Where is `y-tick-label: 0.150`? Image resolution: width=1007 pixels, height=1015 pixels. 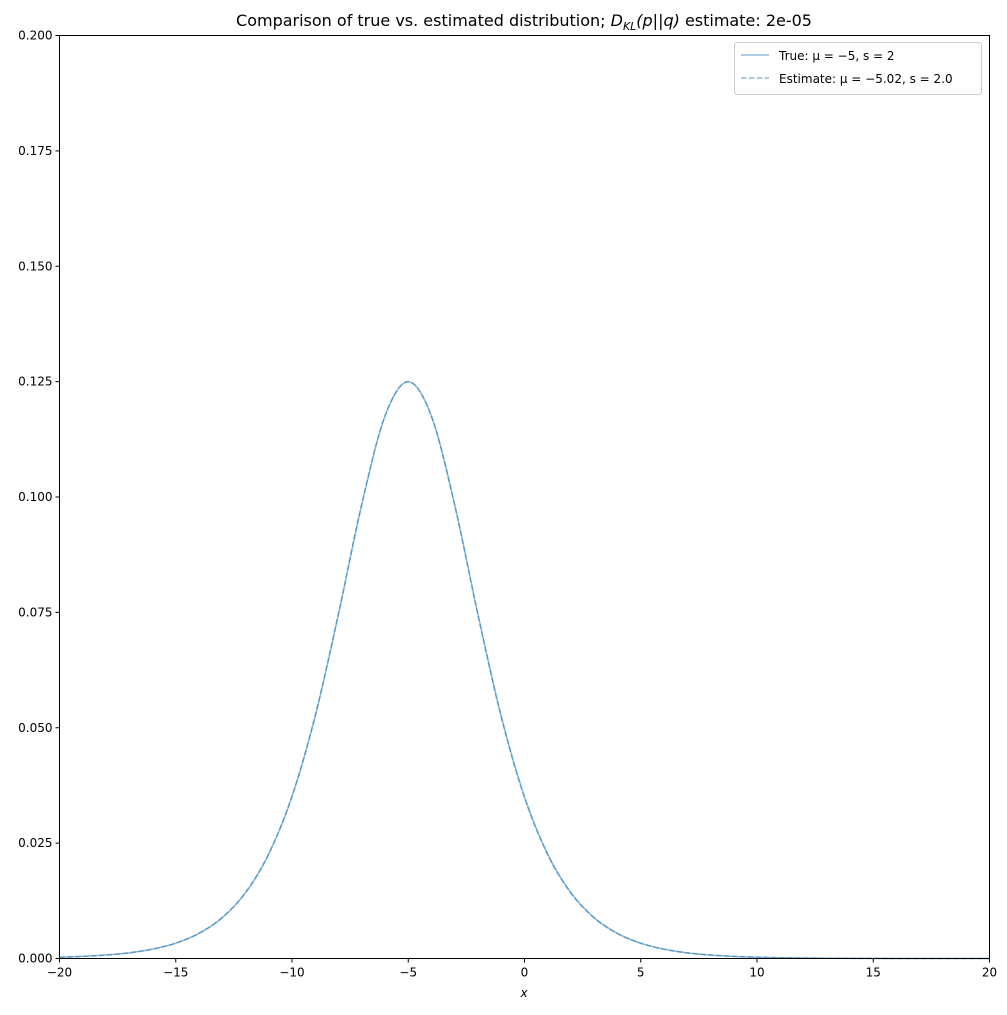 y-tick-label: 0.150 is located at coordinates (35, 266).